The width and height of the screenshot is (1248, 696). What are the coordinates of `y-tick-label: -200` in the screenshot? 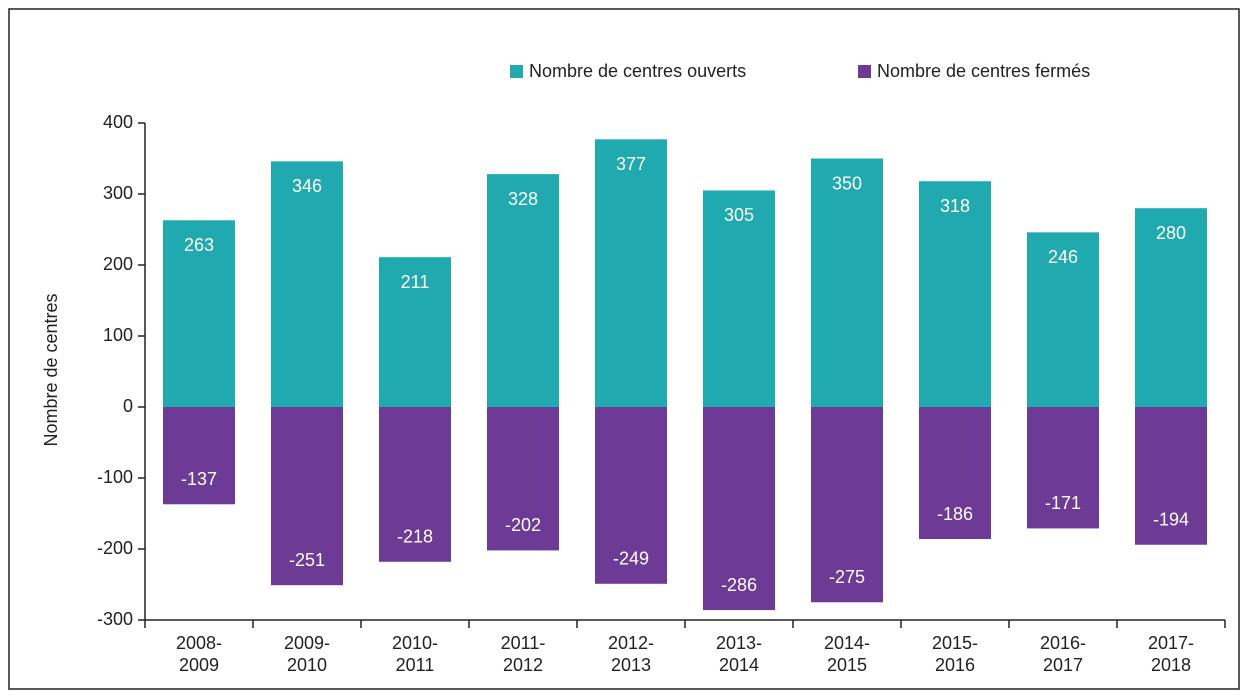 It's located at (115, 548).